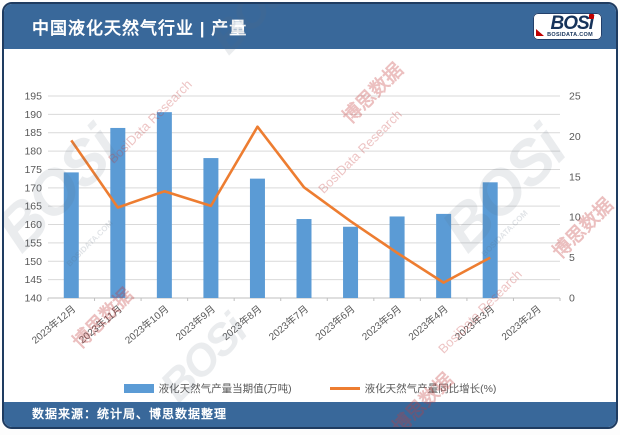 The image size is (620, 435). What do you see at coordinates (33, 280) in the screenshot?
I see `svg-text: 145` at bounding box center [33, 280].